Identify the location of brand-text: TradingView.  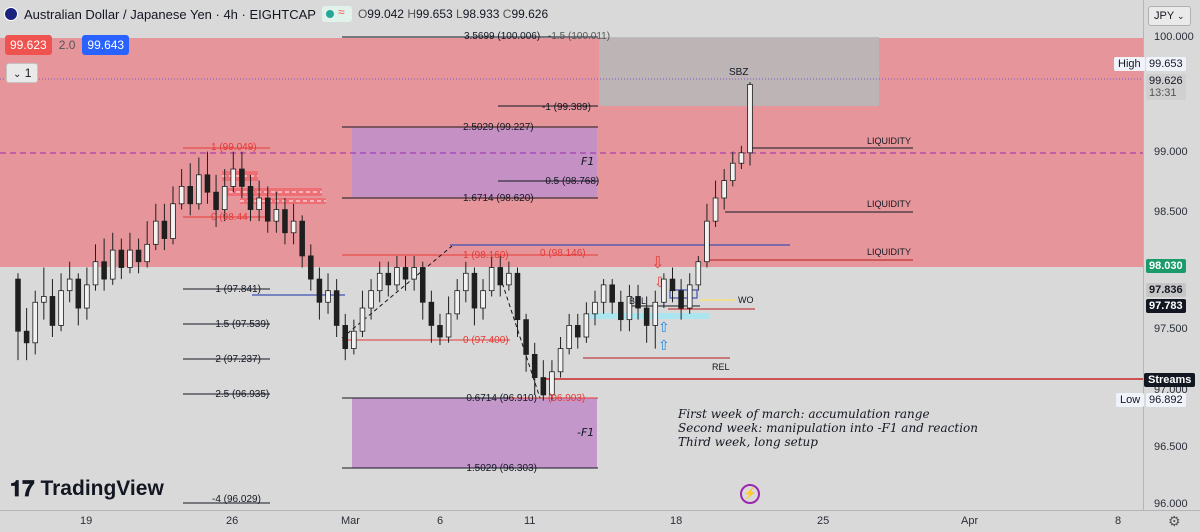
(102, 488).